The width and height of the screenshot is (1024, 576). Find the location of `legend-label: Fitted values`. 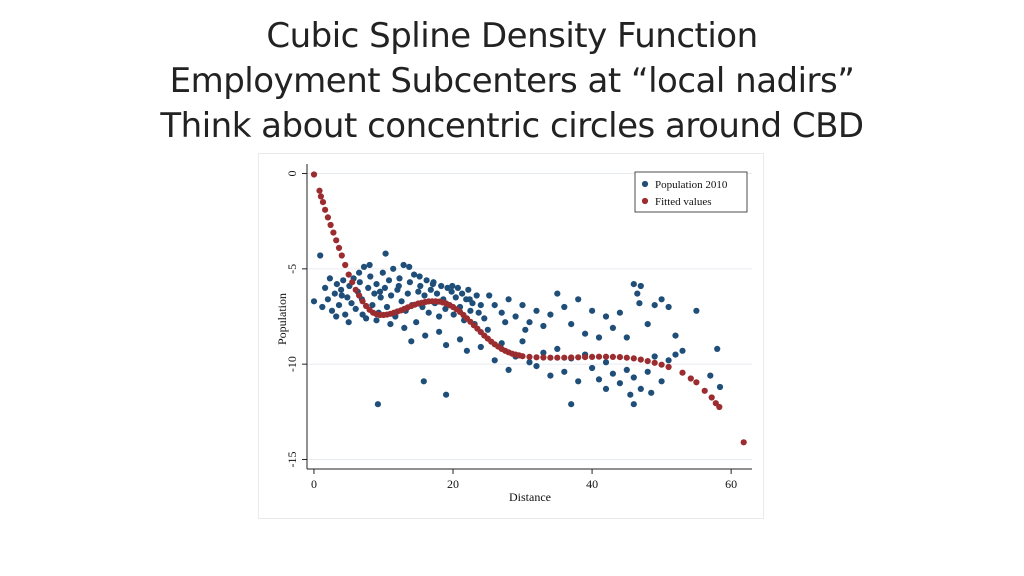

legend-label: Fitted values is located at coordinates (683, 202).